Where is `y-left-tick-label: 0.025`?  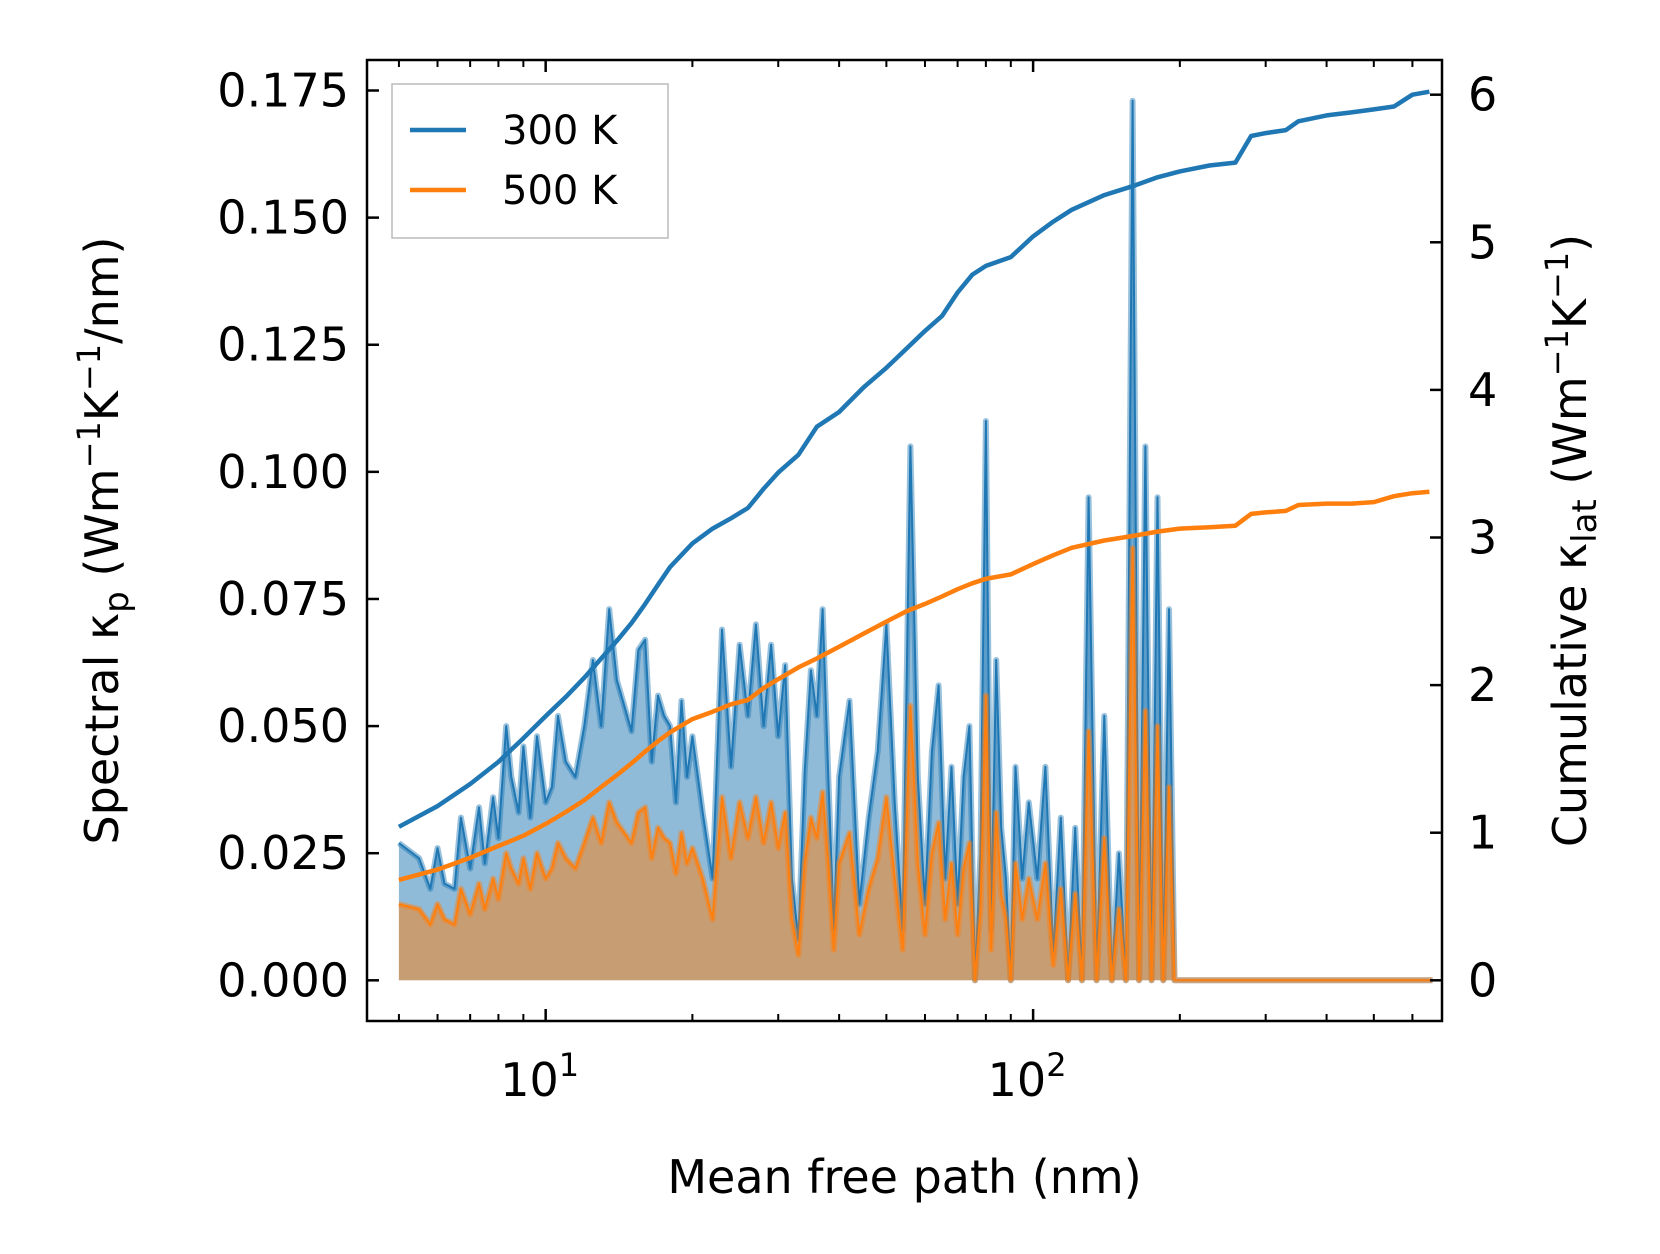
y-left-tick-label: 0.025 is located at coordinates (283, 853).